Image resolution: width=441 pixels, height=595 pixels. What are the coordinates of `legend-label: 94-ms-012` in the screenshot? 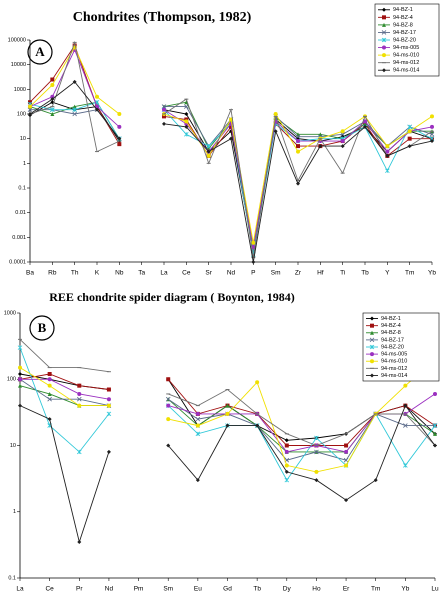 It's located at (406, 63).